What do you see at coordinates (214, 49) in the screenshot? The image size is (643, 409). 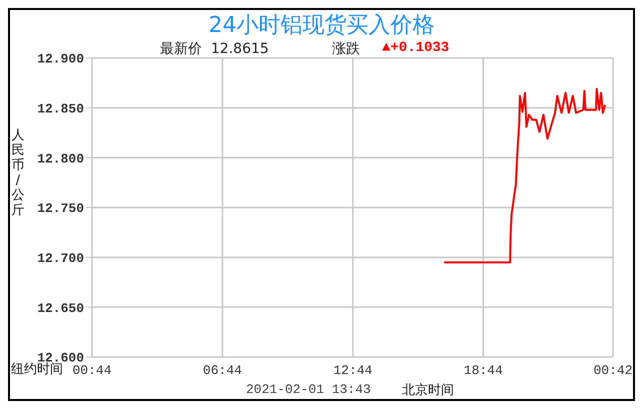 I see `text: 最新价 12.8615` at bounding box center [214, 49].